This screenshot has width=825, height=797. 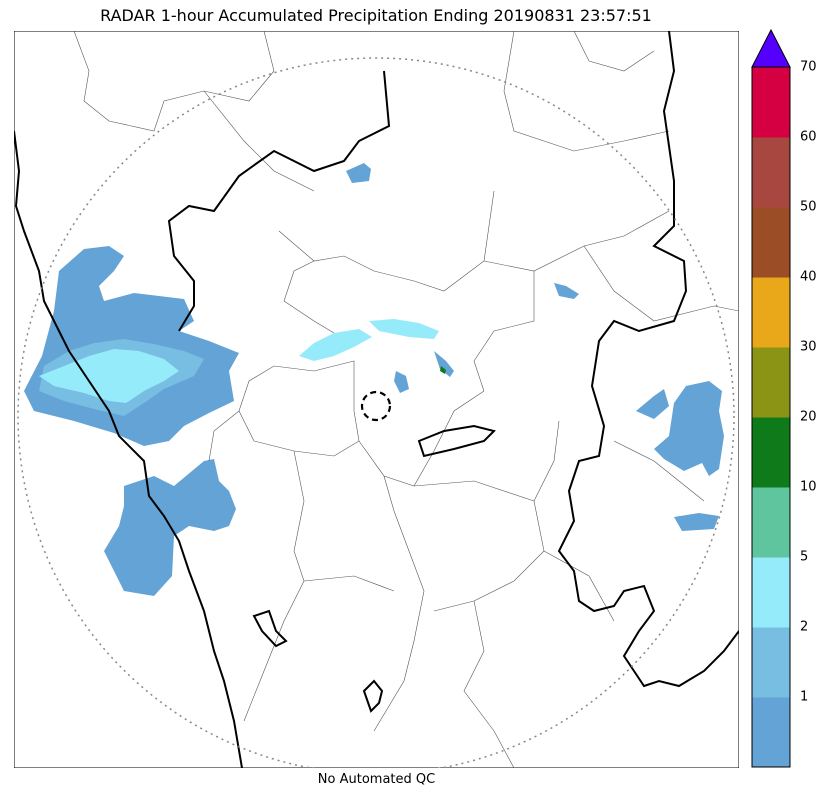 I want to click on precip-central-cell, so click(x=444, y=364).